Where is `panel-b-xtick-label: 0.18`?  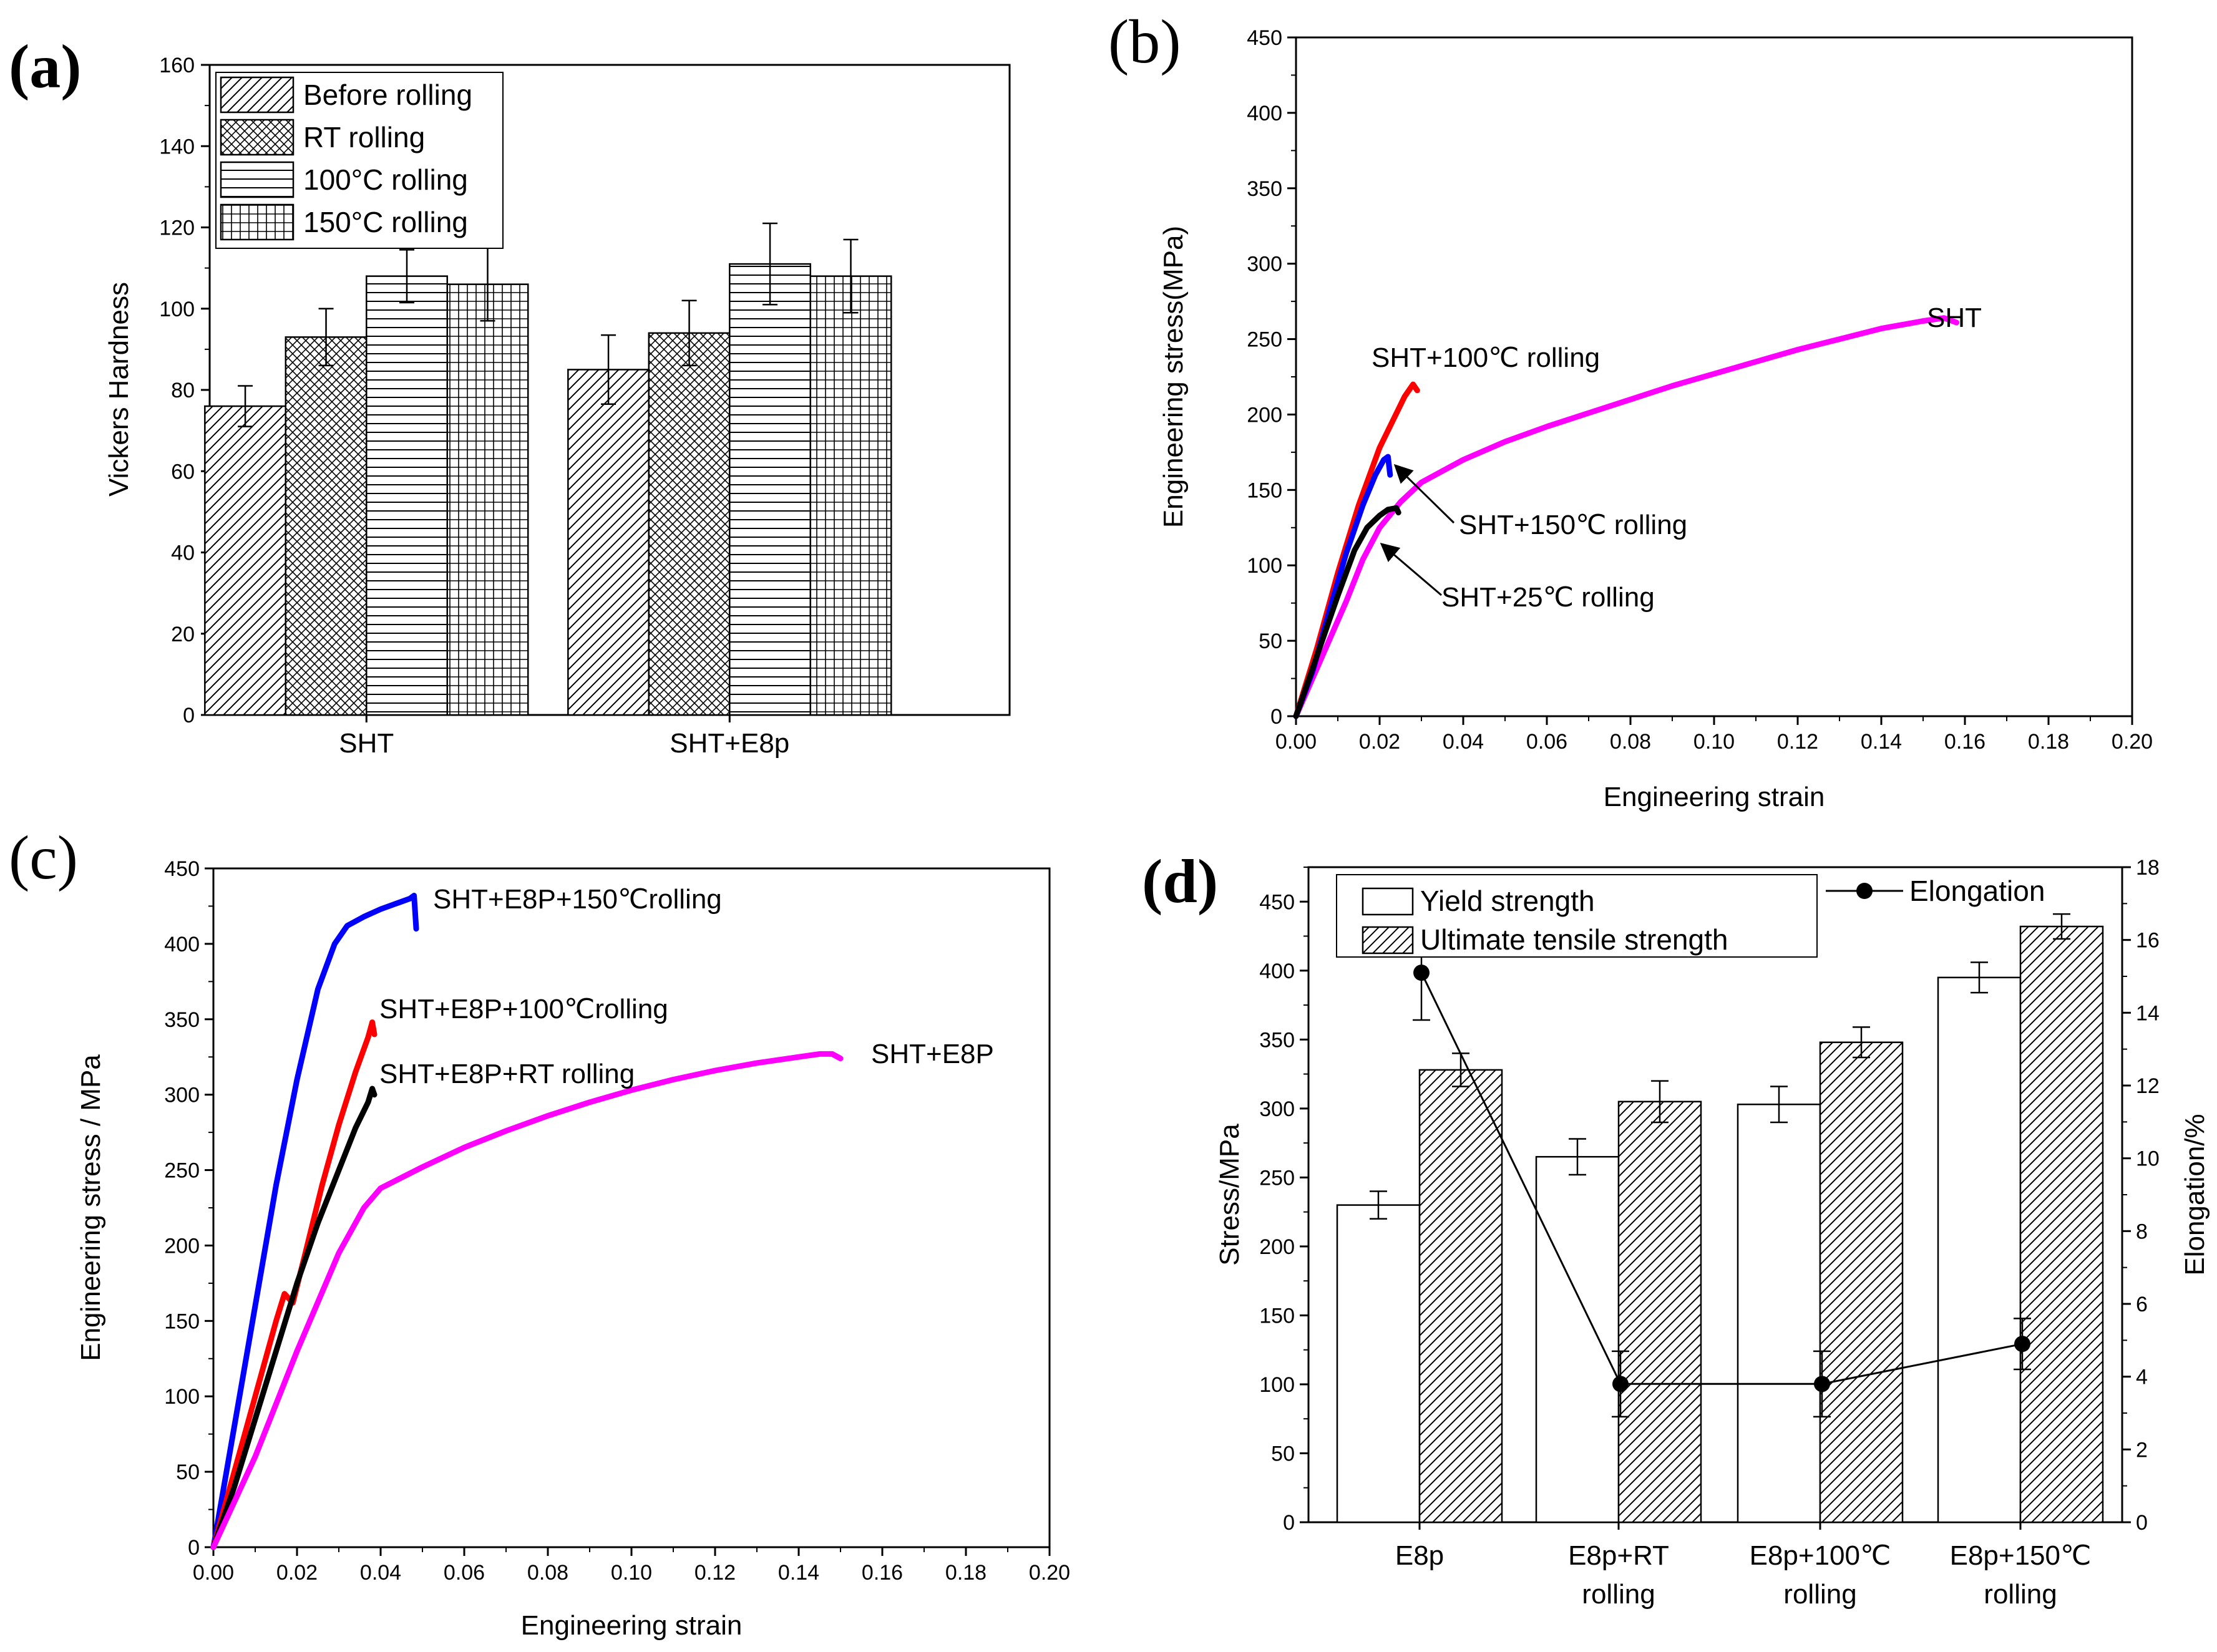 panel-b-xtick-label: 0.18 is located at coordinates (2048, 742).